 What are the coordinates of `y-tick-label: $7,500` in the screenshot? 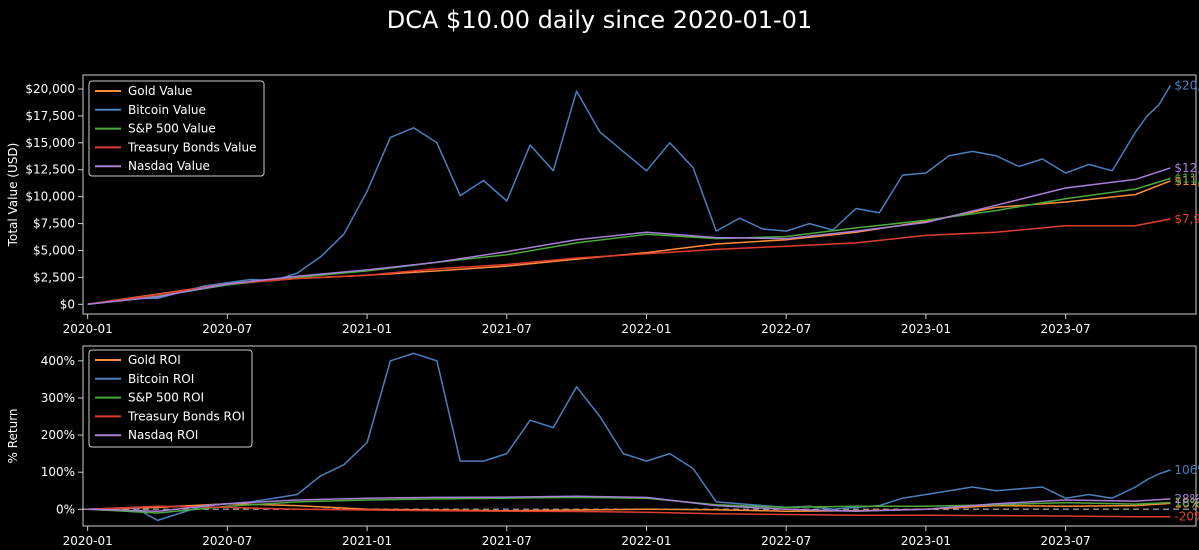 It's located at (54, 224).